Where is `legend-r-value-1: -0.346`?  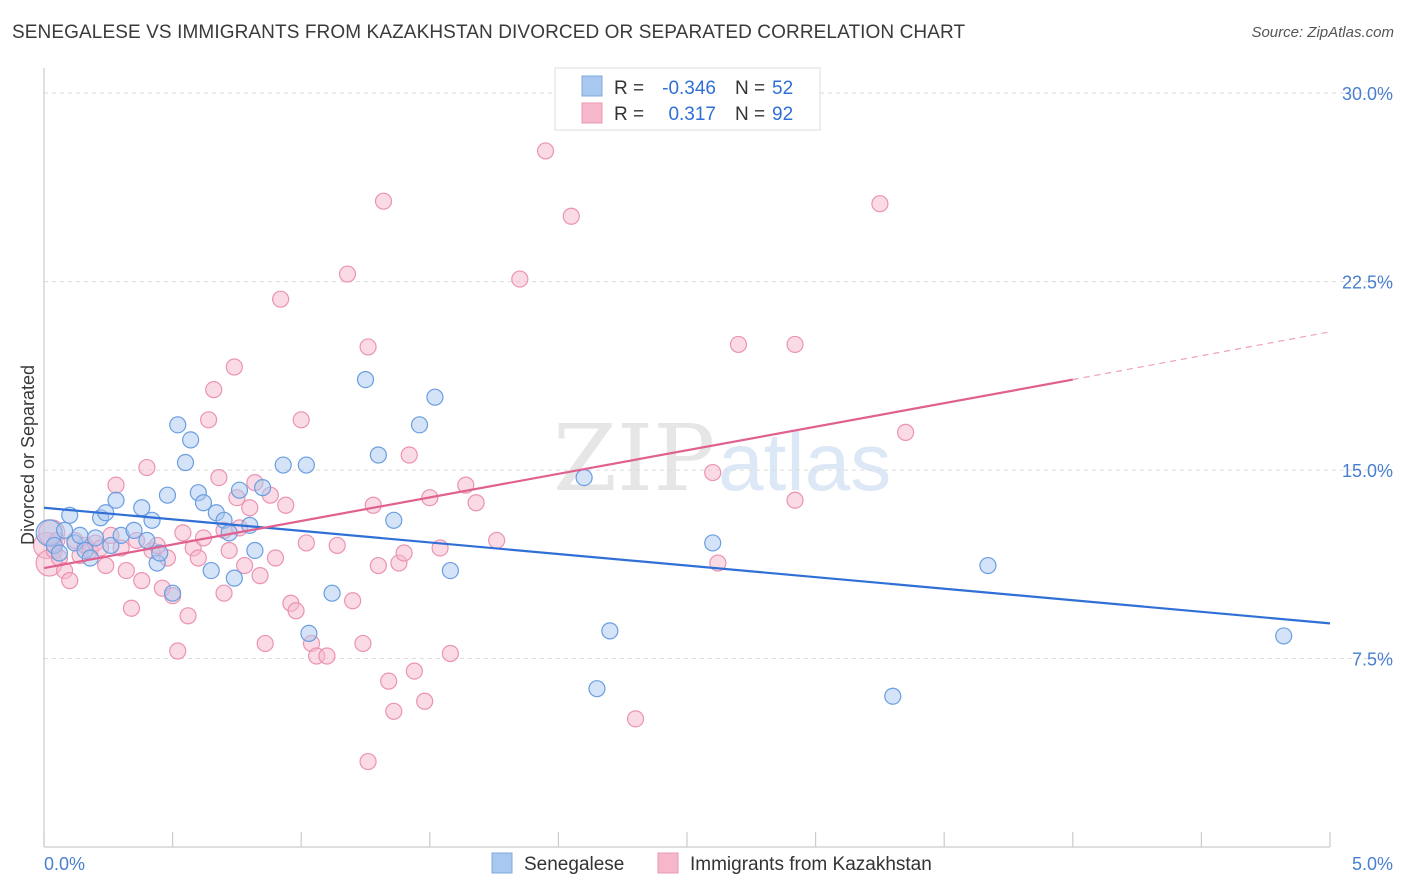 legend-r-value-1: -0.346 is located at coordinates (689, 88).